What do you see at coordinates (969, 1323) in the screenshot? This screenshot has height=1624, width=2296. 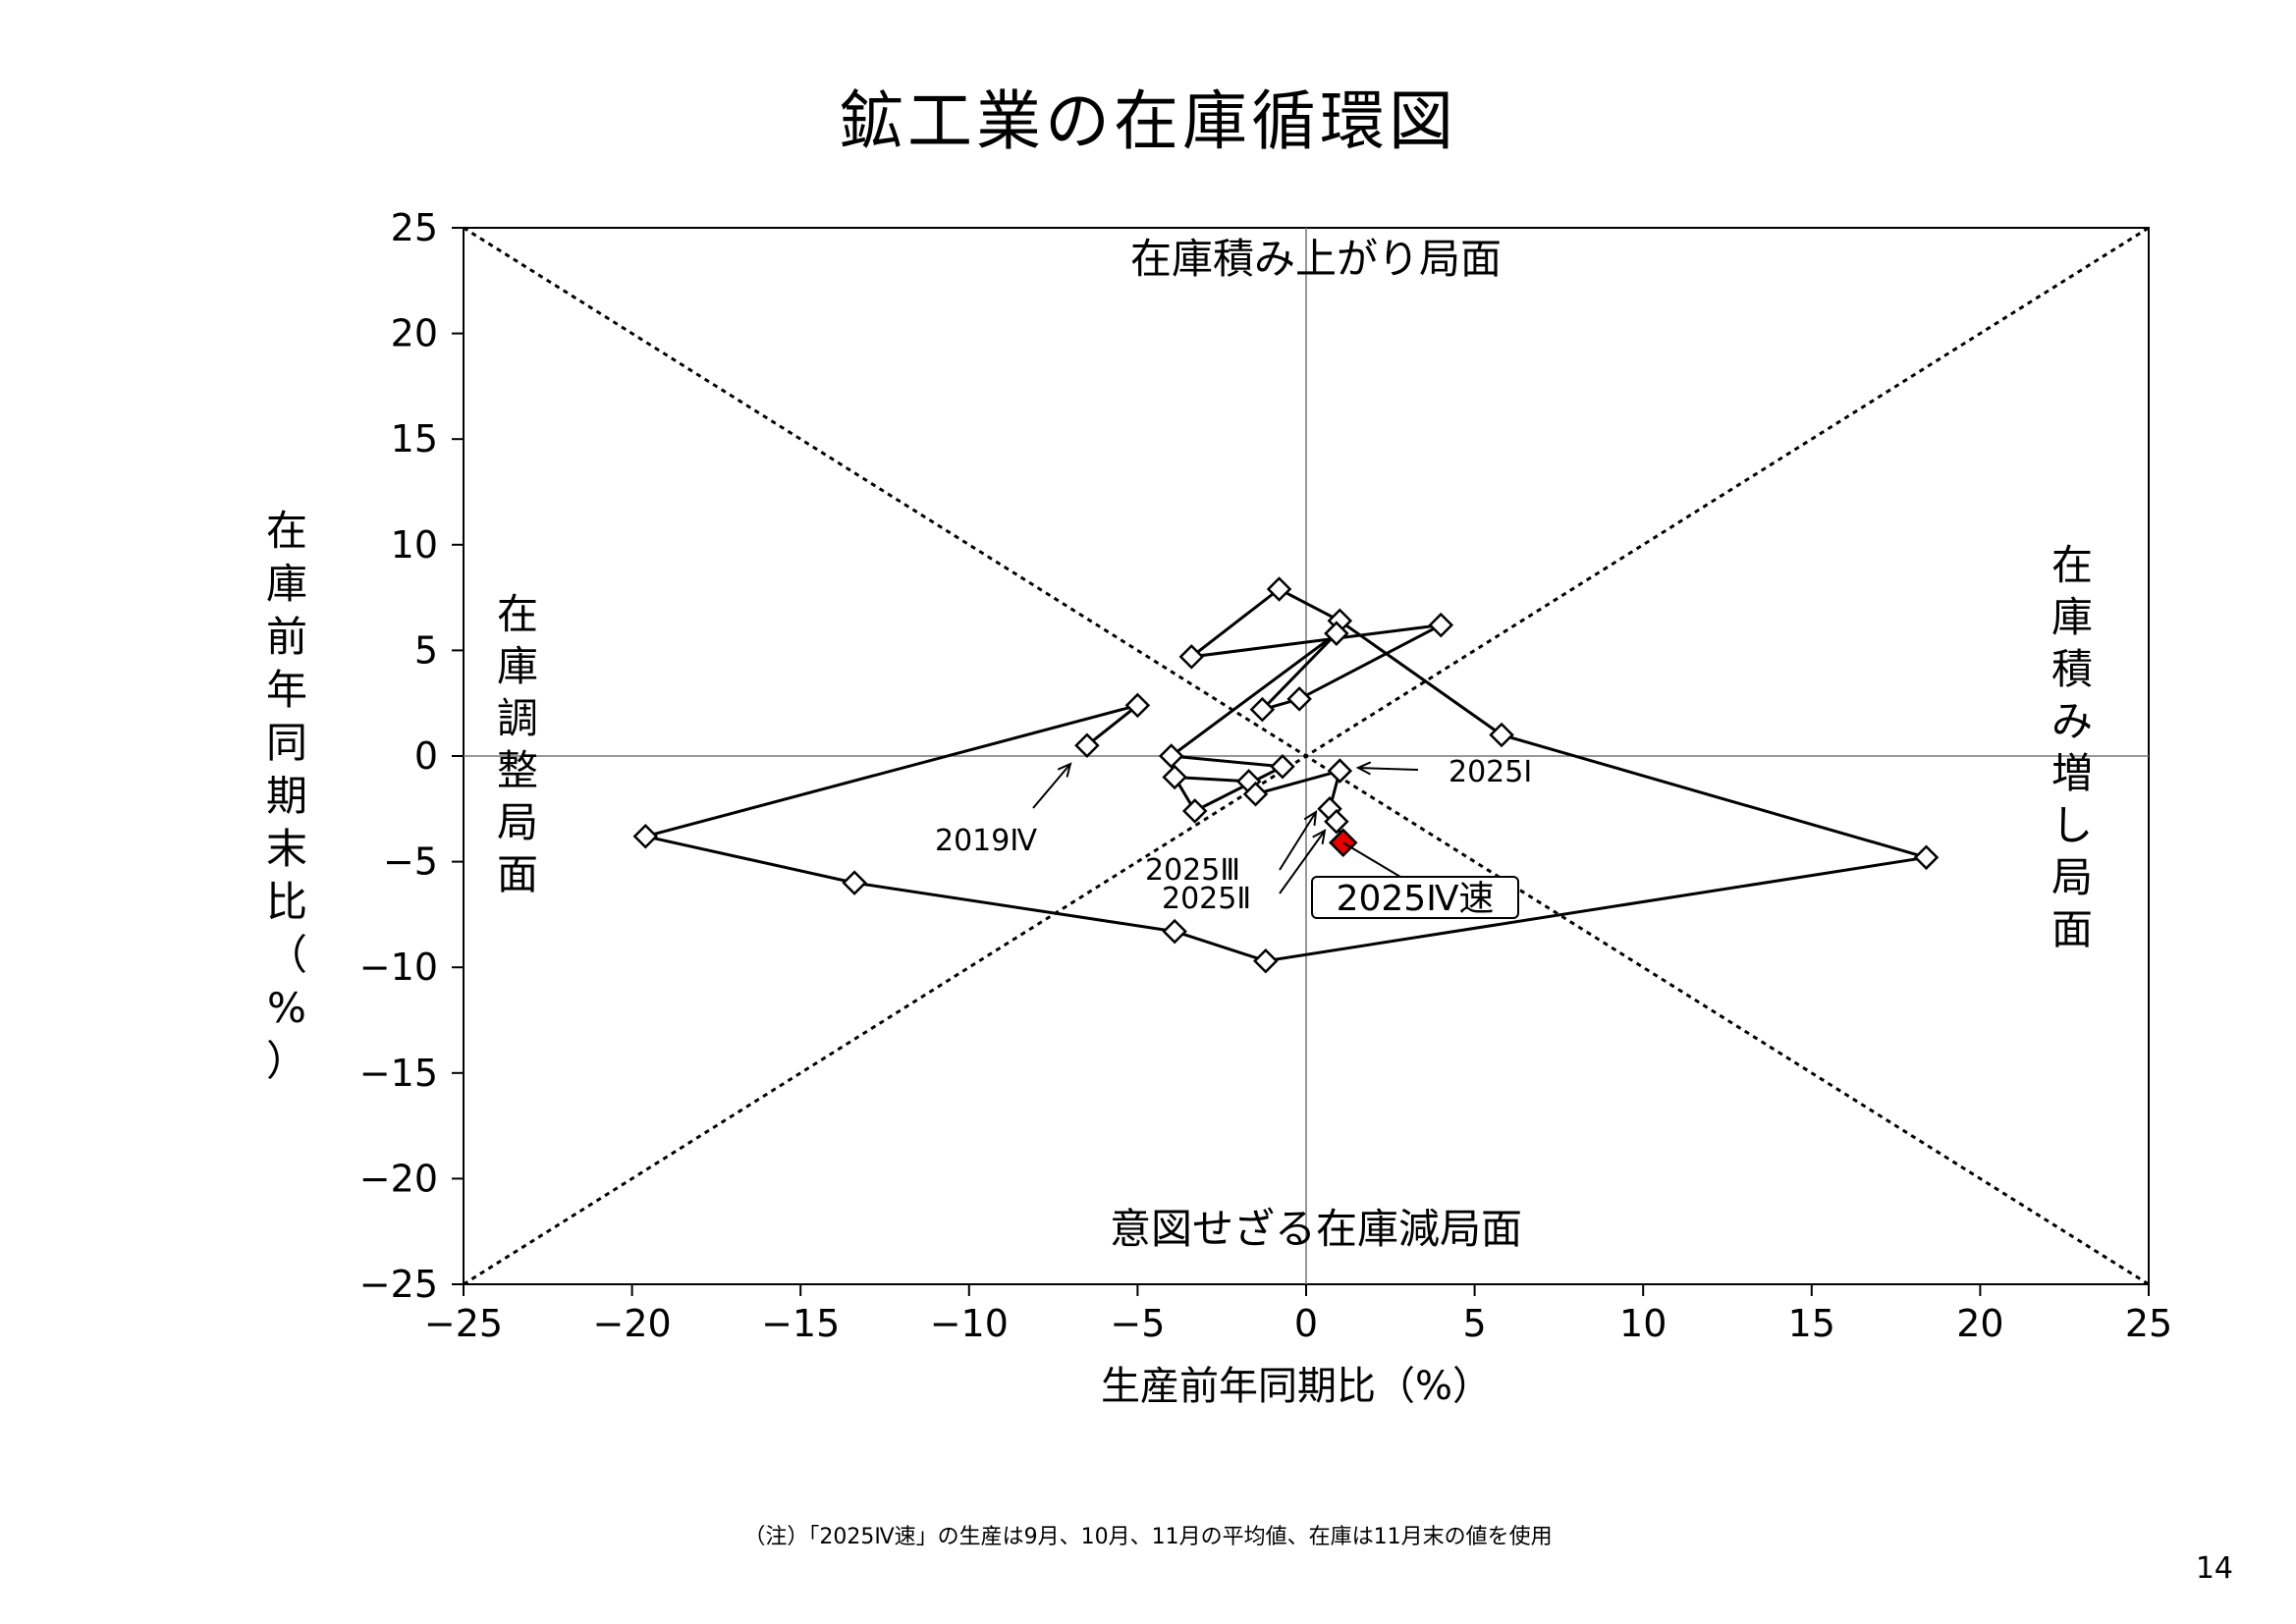 I see `x-tick-label: −10` at bounding box center [969, 1323].